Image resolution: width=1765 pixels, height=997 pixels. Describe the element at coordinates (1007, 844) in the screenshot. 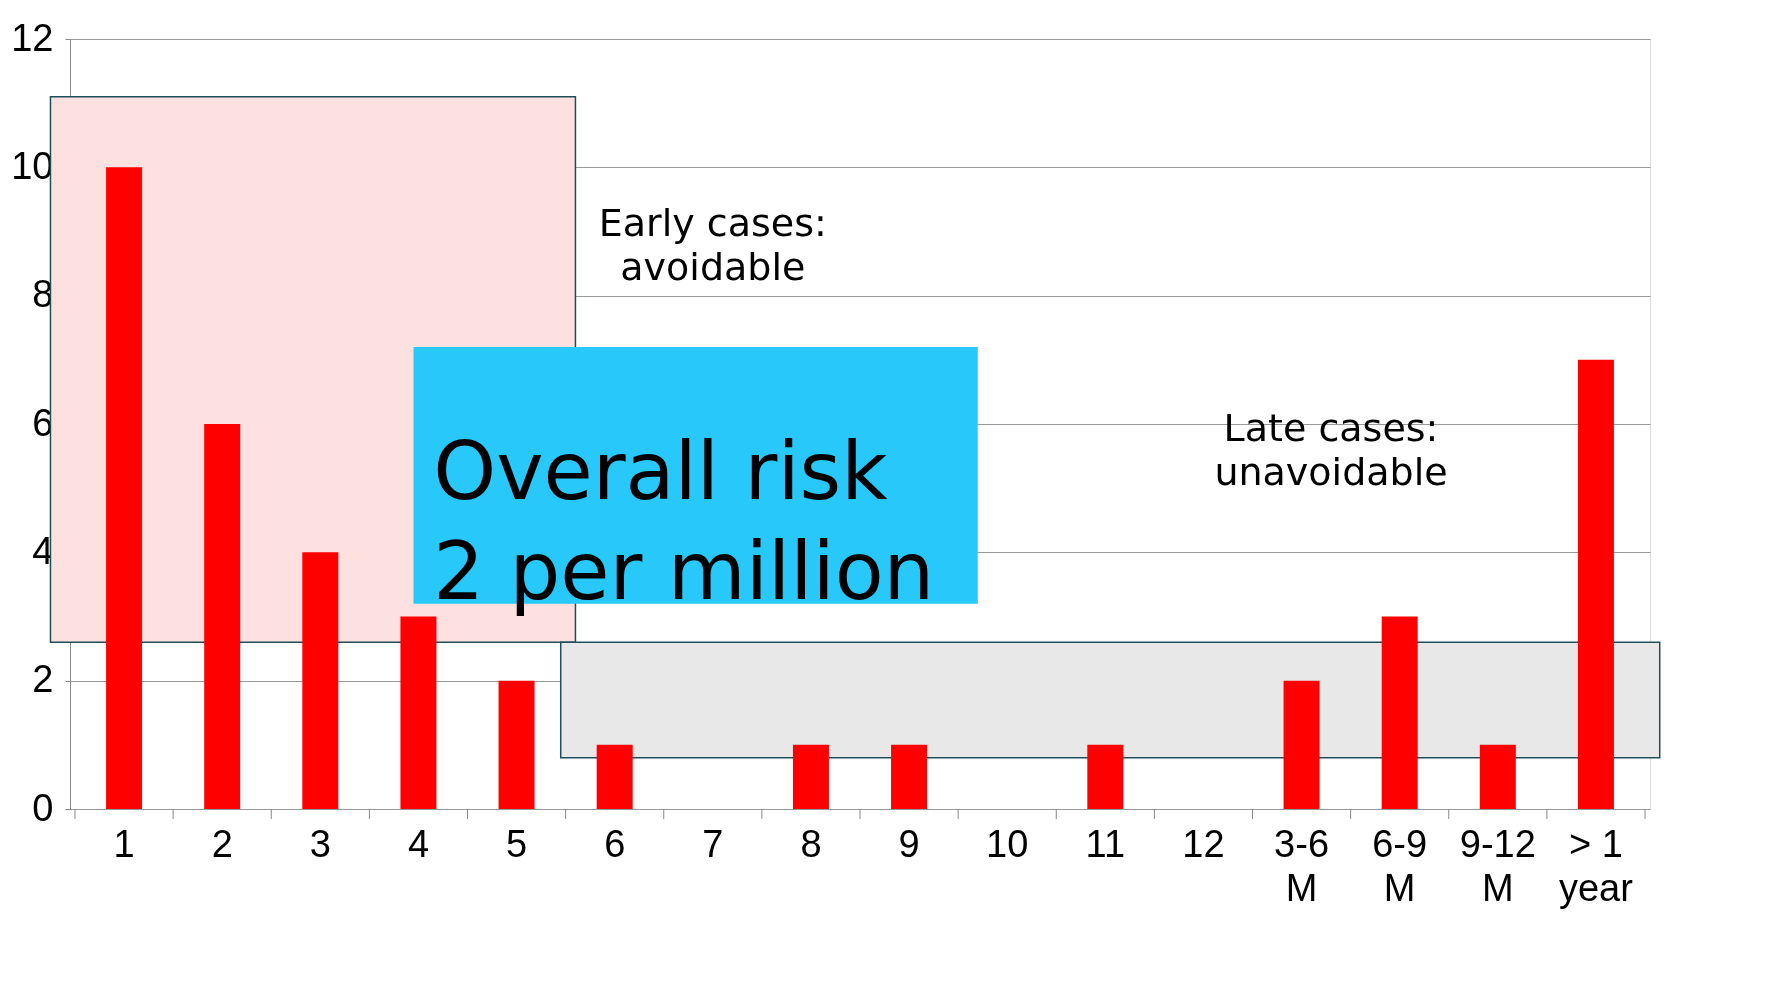

I see `x-tick-label: 10` at that location.